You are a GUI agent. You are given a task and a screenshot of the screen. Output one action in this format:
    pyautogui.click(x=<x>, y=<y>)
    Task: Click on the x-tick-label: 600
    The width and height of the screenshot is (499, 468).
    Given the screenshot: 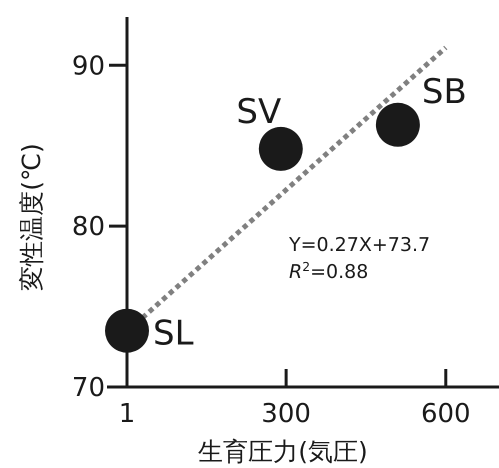 What is the action you would take?
    pyautogui.click(x=445, y=414)
    